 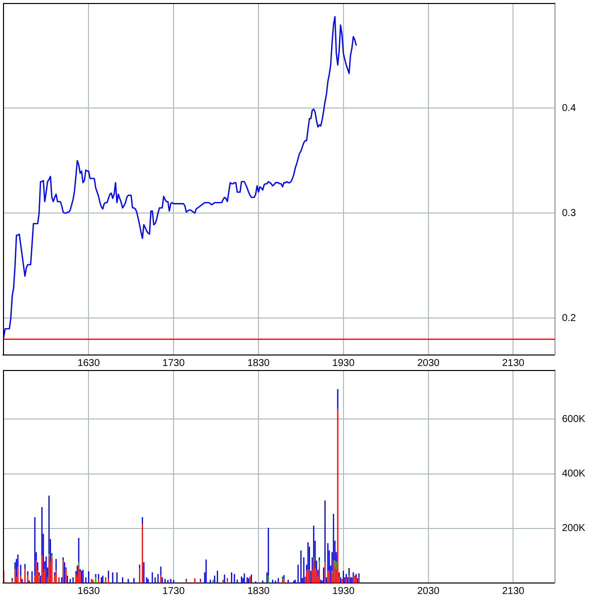 What do you see at coordinates (574, 419) in the screenshot?
I see `y-tick-label: 600K` at bounding box center [574, 419].